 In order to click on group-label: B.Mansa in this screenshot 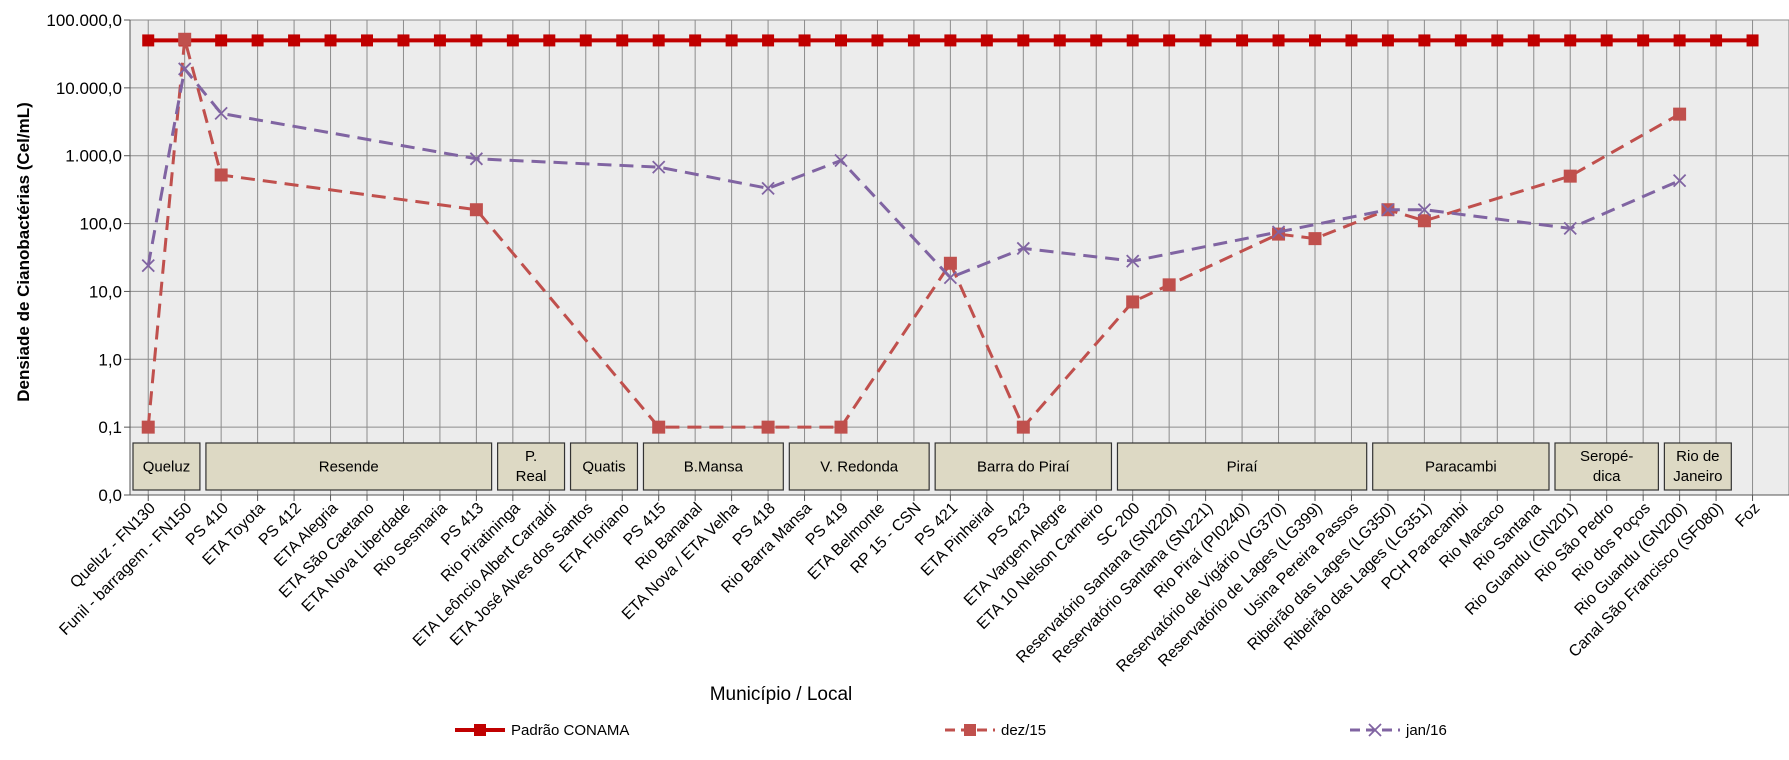, I will do `click(714, 467)`.